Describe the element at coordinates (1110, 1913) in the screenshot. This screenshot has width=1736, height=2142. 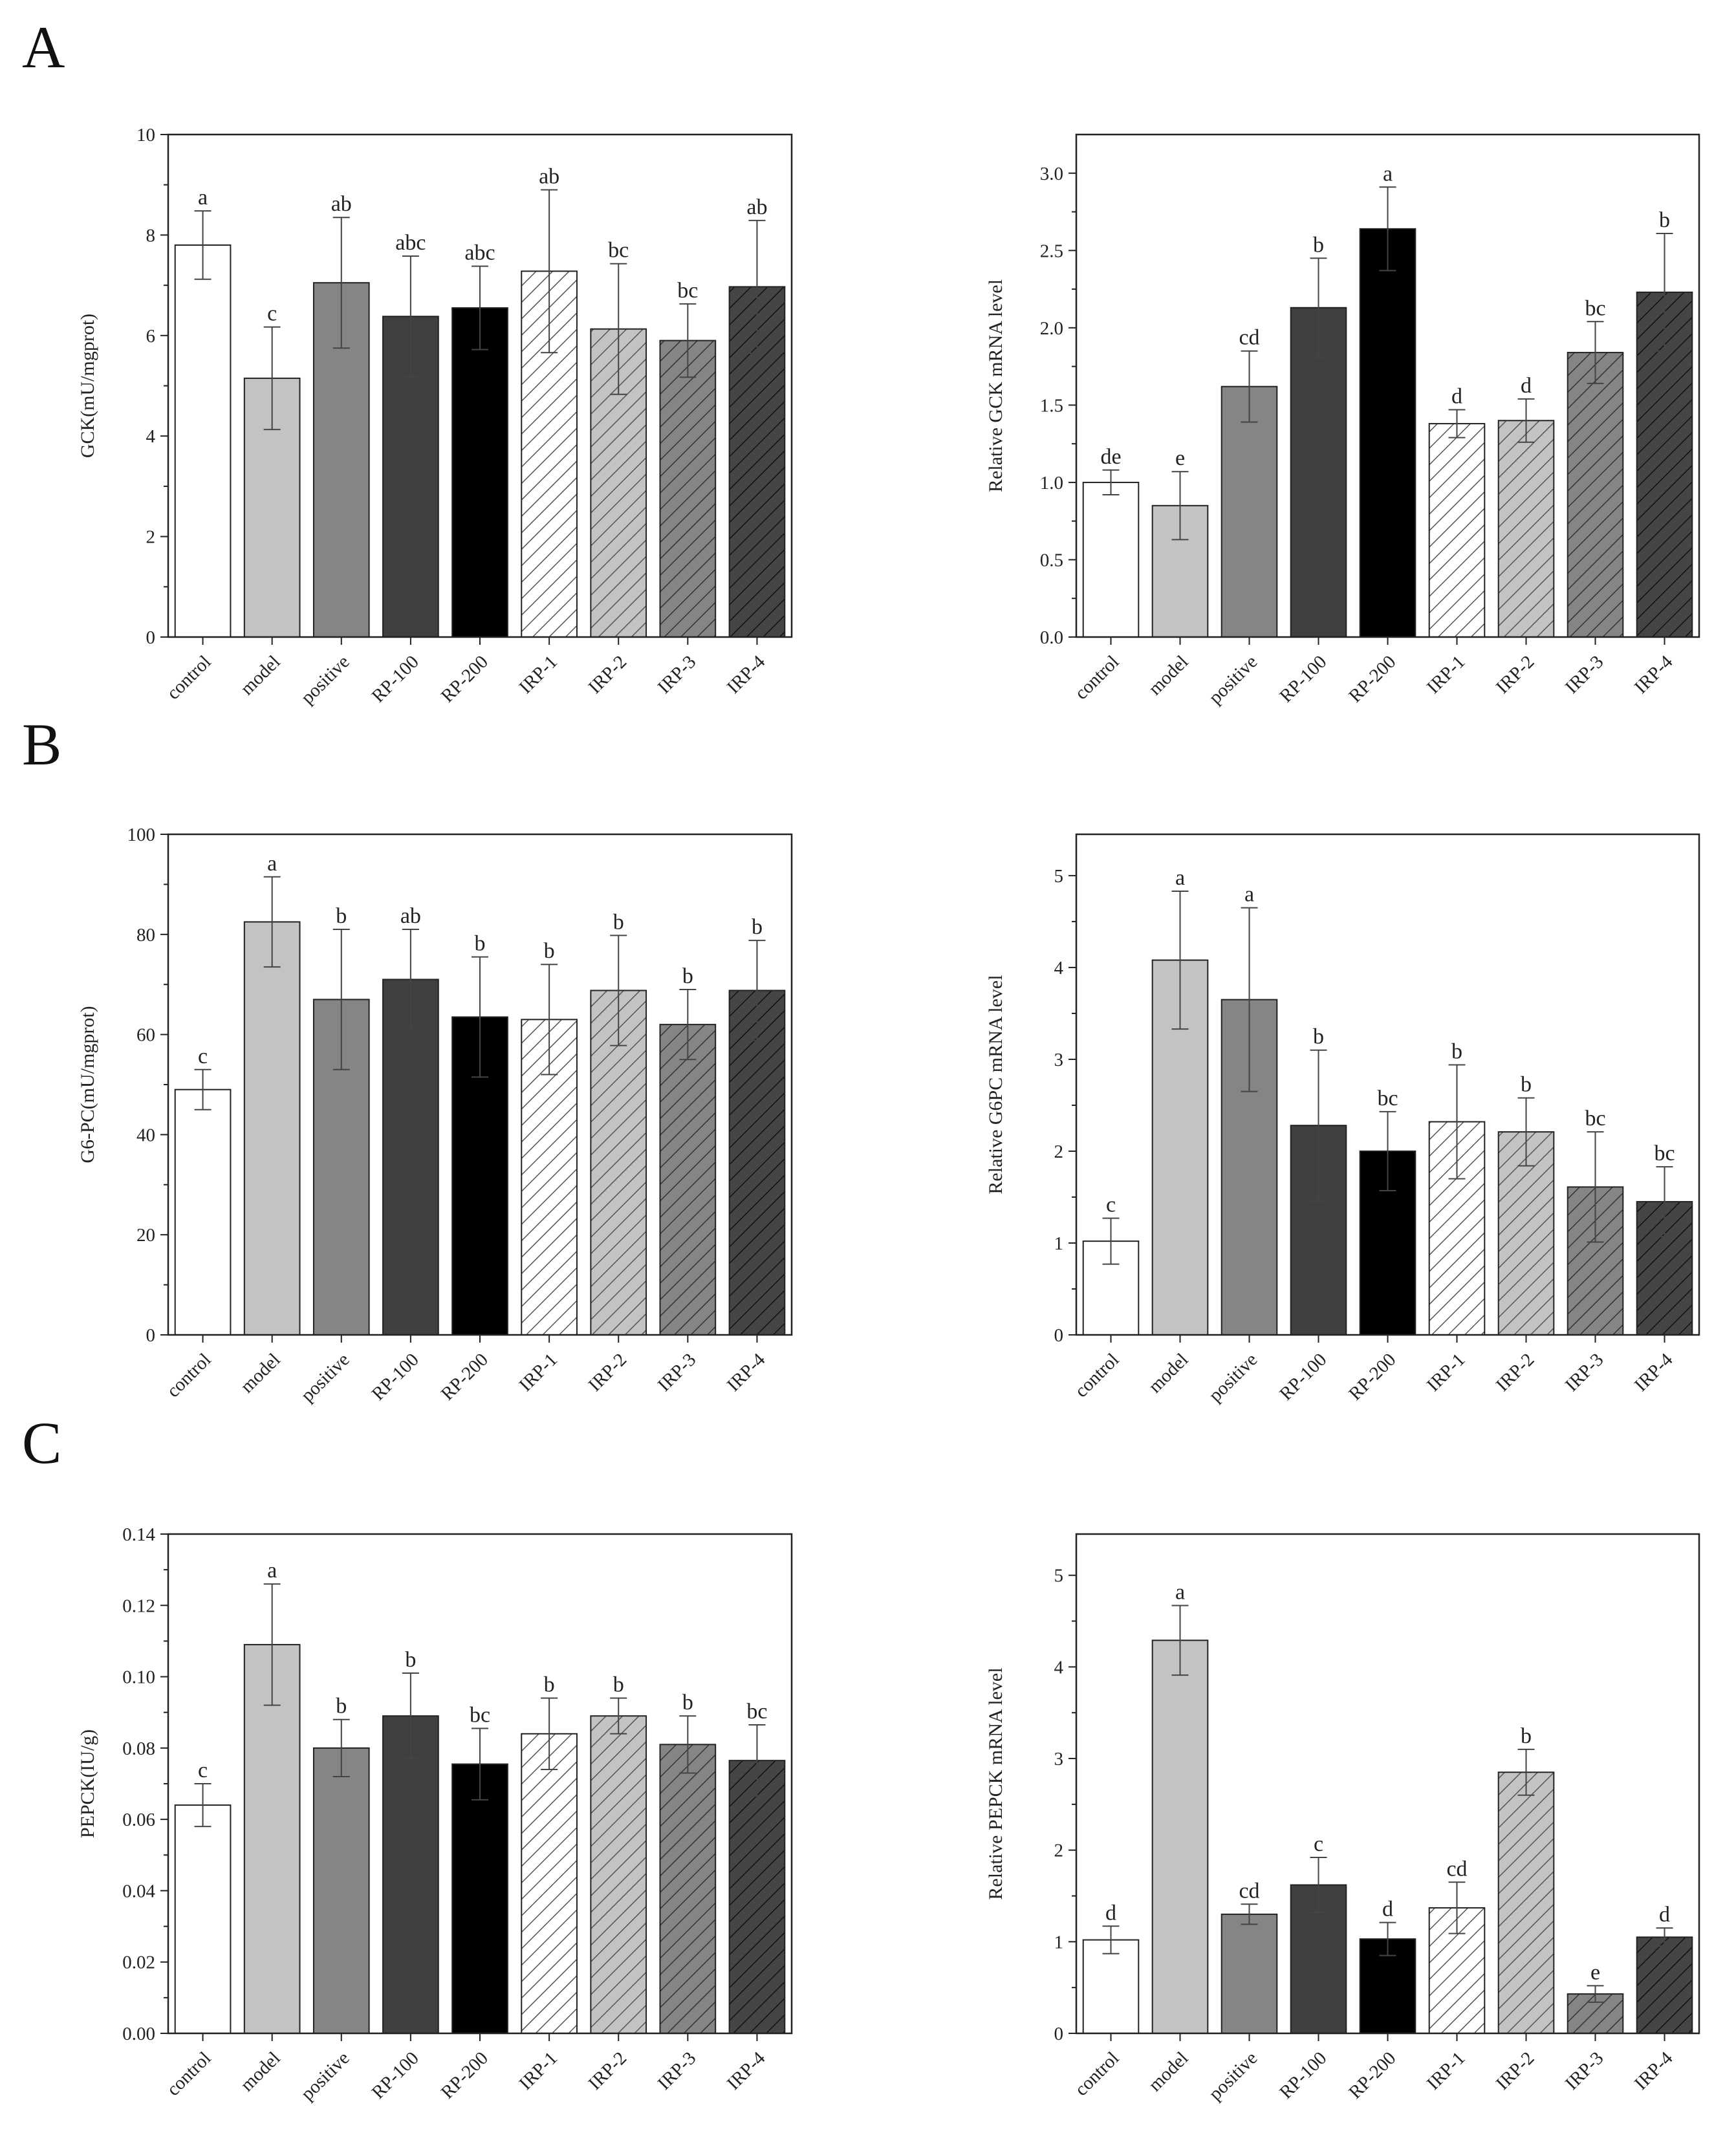
I see `significance-label-pepck-mrna-0: d` at that location.